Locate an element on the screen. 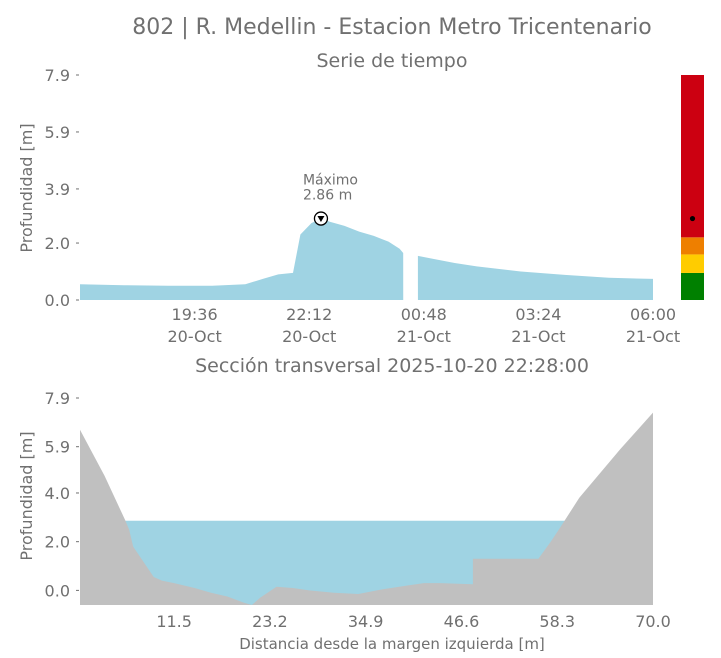  x-tick-label: 23.2 is located at coordinates (270, 621).